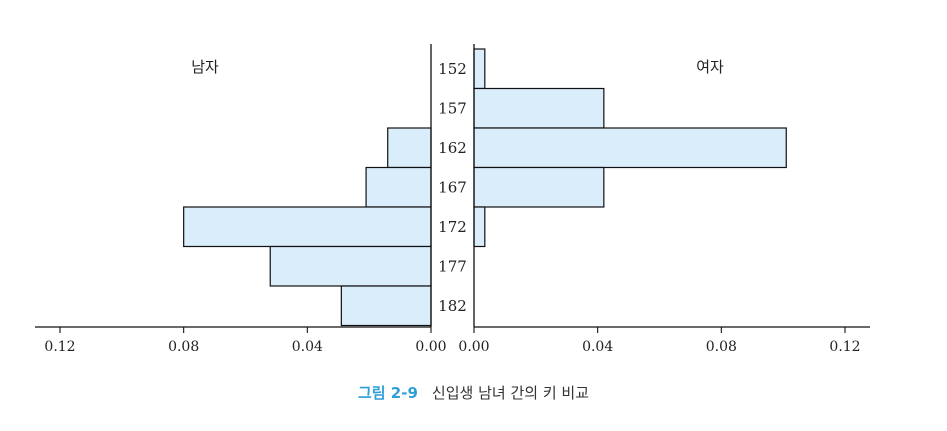 Image resolution: width=947 pixels, height=431 pixels. What do you see at coordinates (452, 306) in the screenshot?
I see `category-label-182: 182` at bounding box center [452, 306].